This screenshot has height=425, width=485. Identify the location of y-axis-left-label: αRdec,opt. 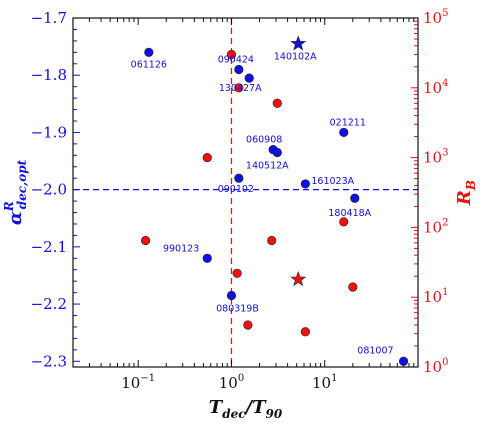
(15, 192).